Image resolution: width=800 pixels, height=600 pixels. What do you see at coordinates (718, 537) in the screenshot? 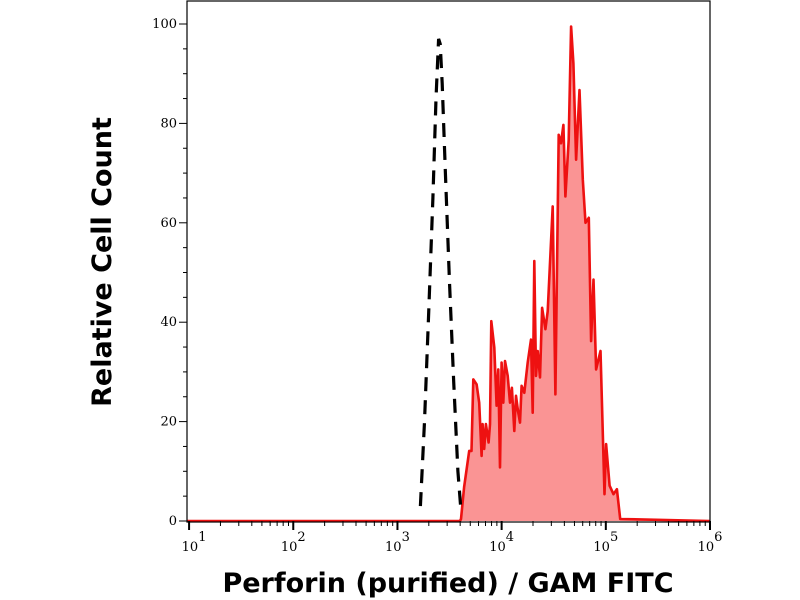
I see `x-tick-exponent: 6` at bounding box center [718, 537].